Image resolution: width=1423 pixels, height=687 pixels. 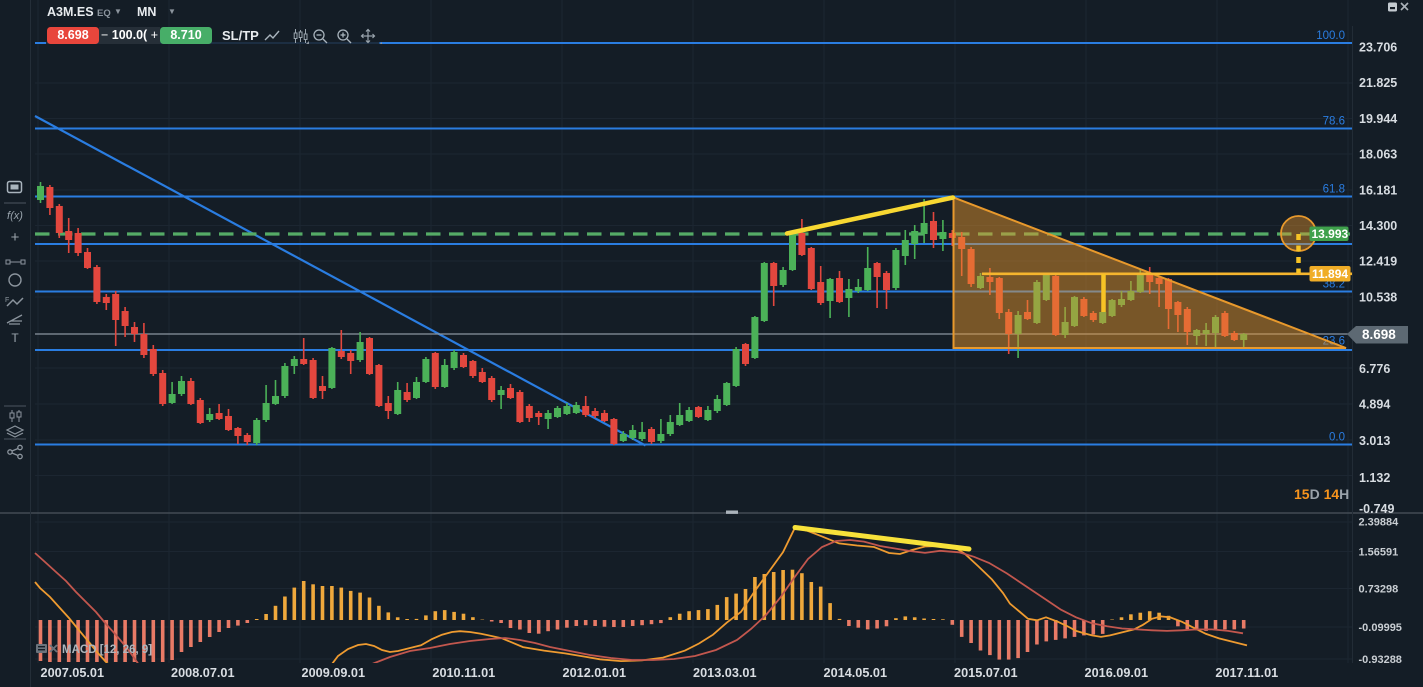 What do you see at coordinates (7, 300) in the screenshot?
I see `svg-text: F` at bounding box center [7, 300].